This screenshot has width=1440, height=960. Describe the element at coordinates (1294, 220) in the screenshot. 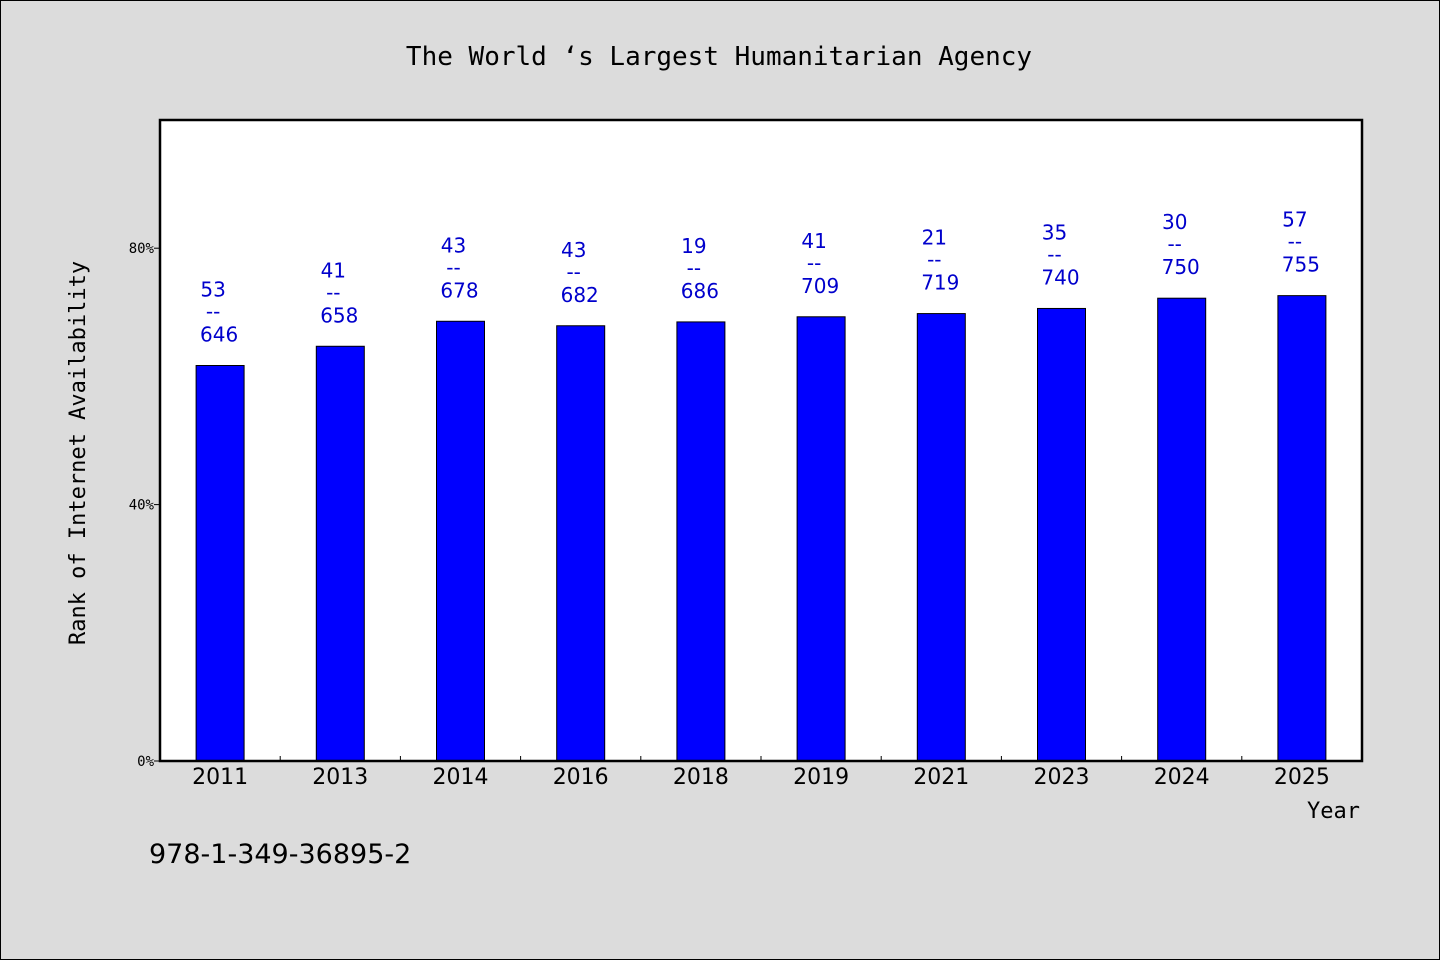

I see `data-label-top-2025: 57` at that location.